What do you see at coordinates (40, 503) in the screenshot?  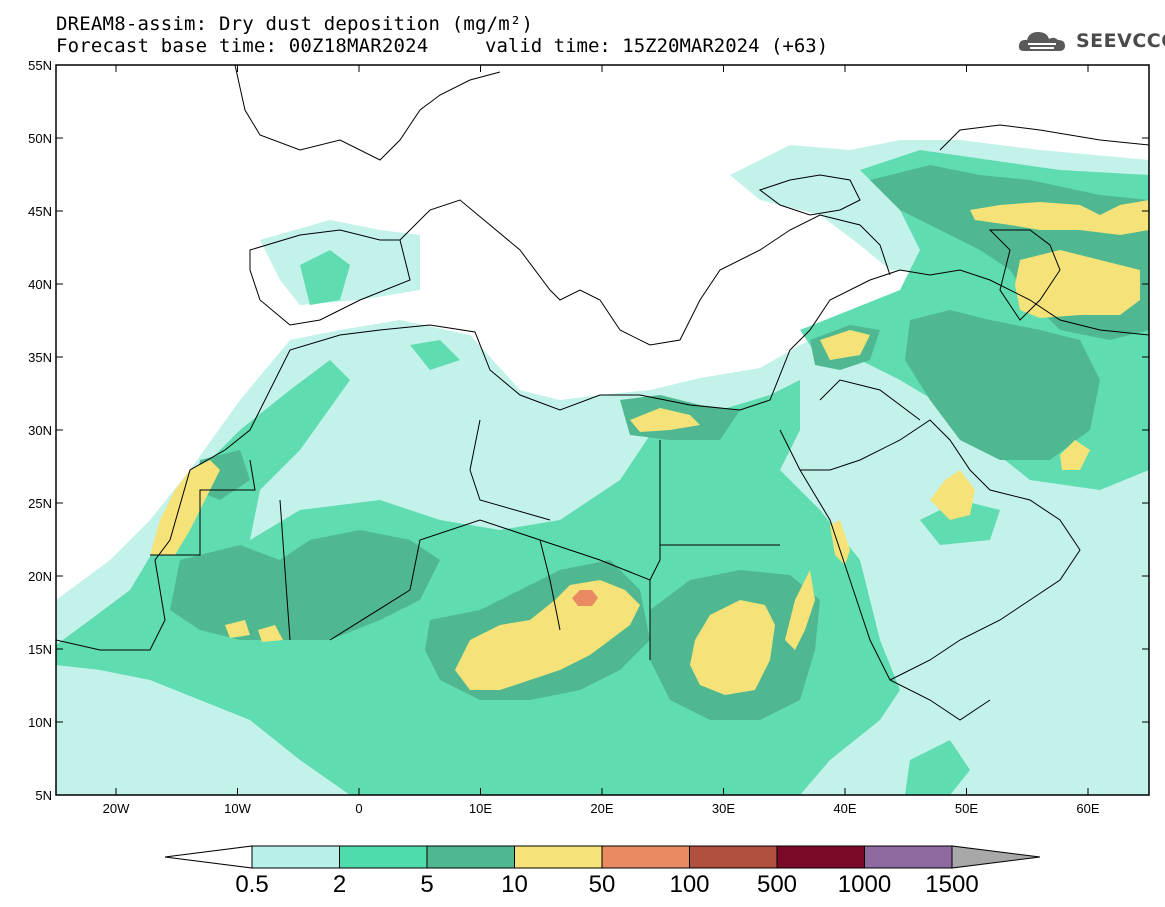 I see `lat-label: 25N` at bounding box center [40, 503].